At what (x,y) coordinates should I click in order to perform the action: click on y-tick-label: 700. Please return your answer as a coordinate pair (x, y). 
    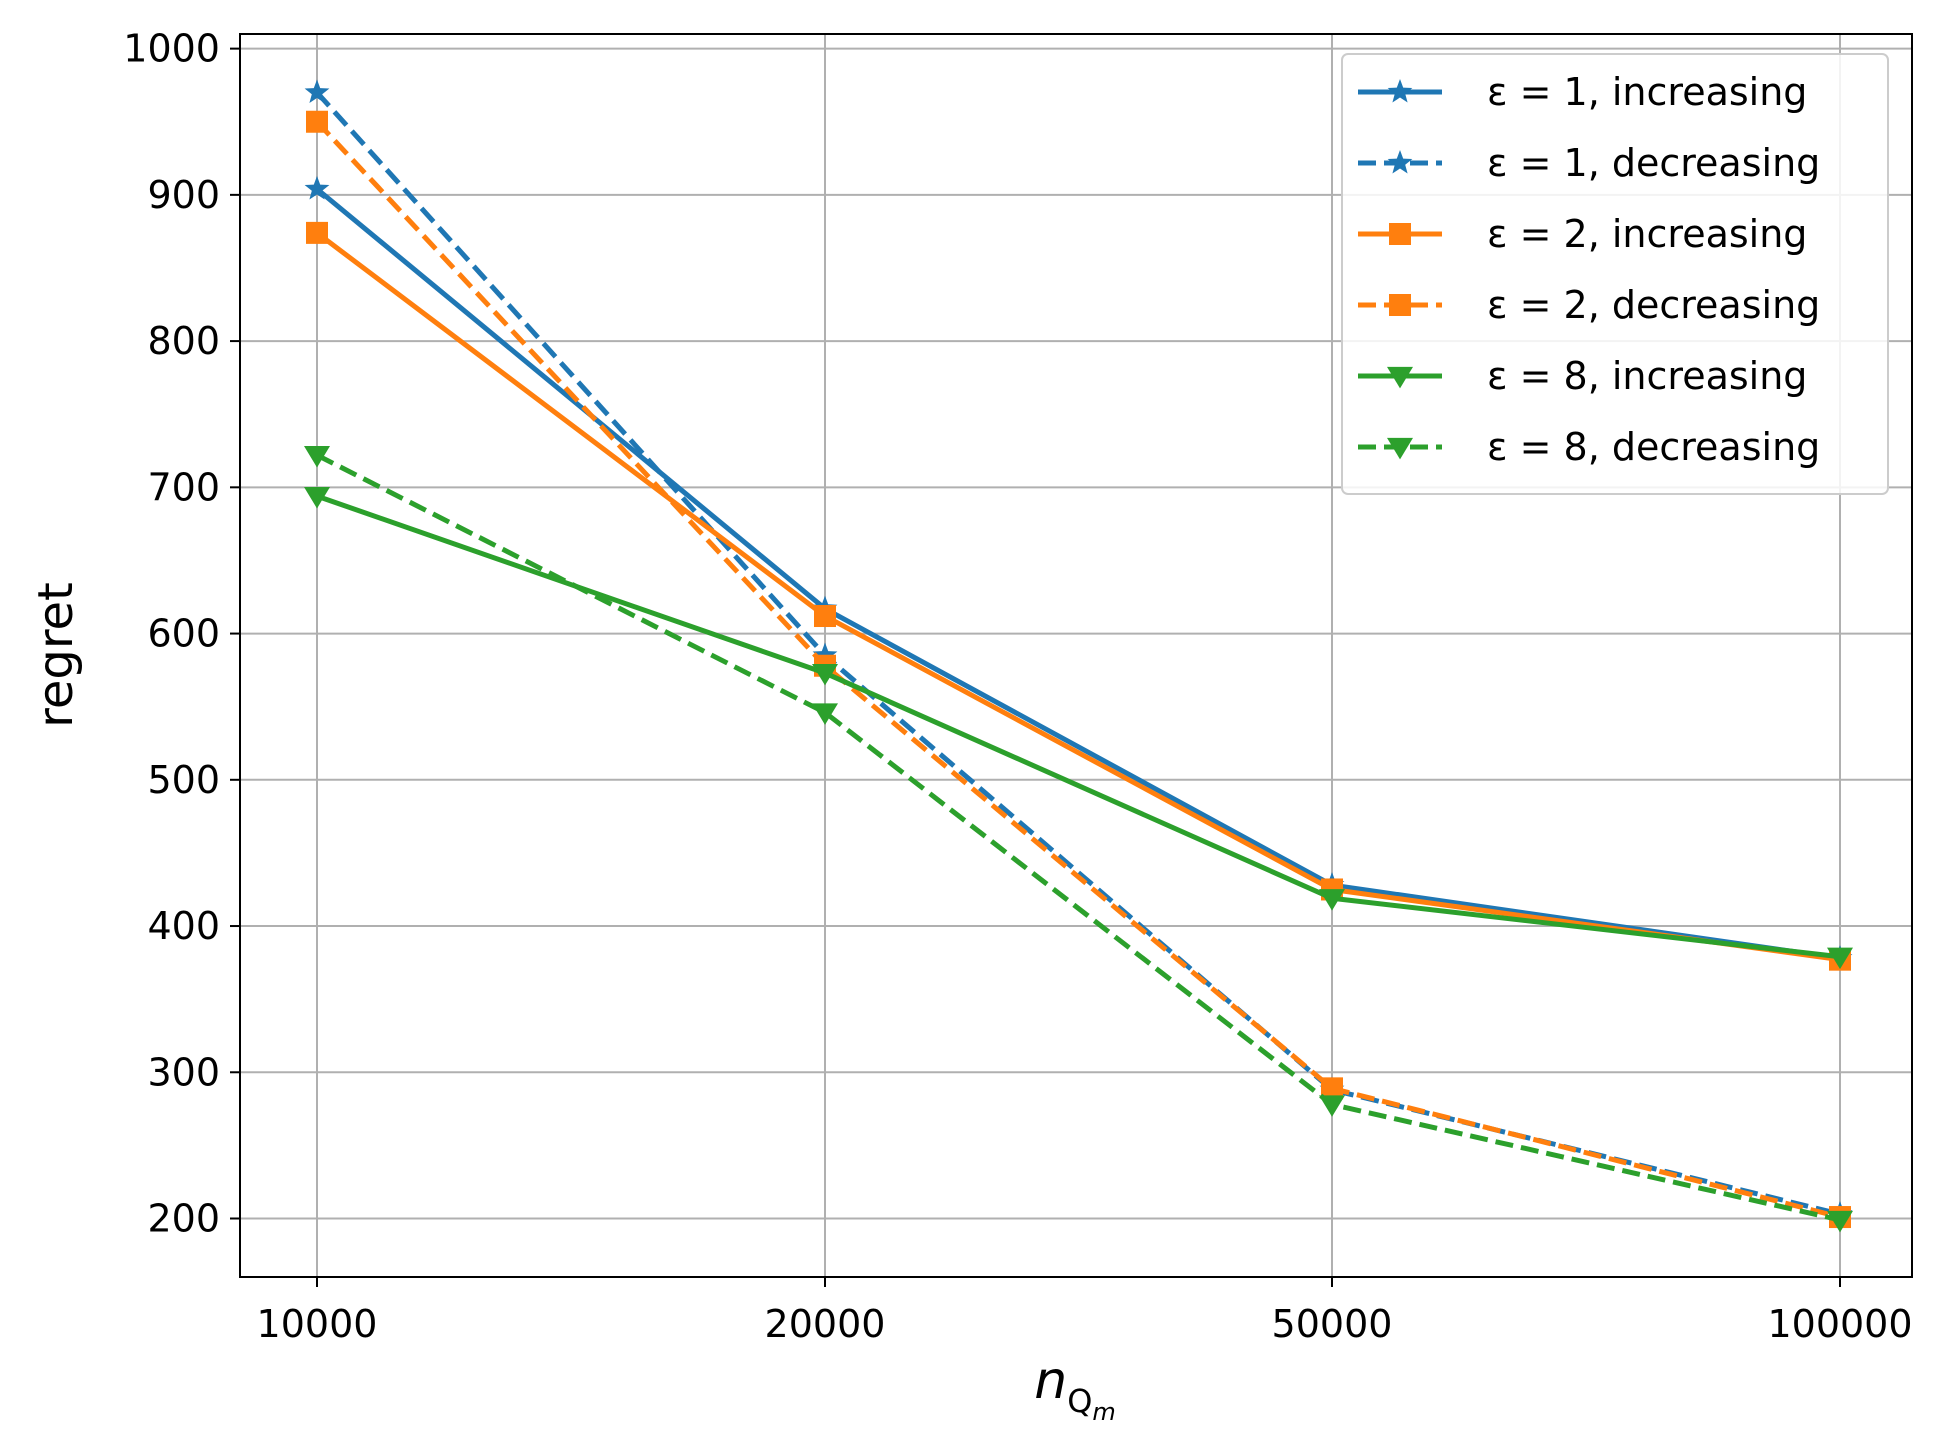
    Looking at the image, I should click on (183, 487).